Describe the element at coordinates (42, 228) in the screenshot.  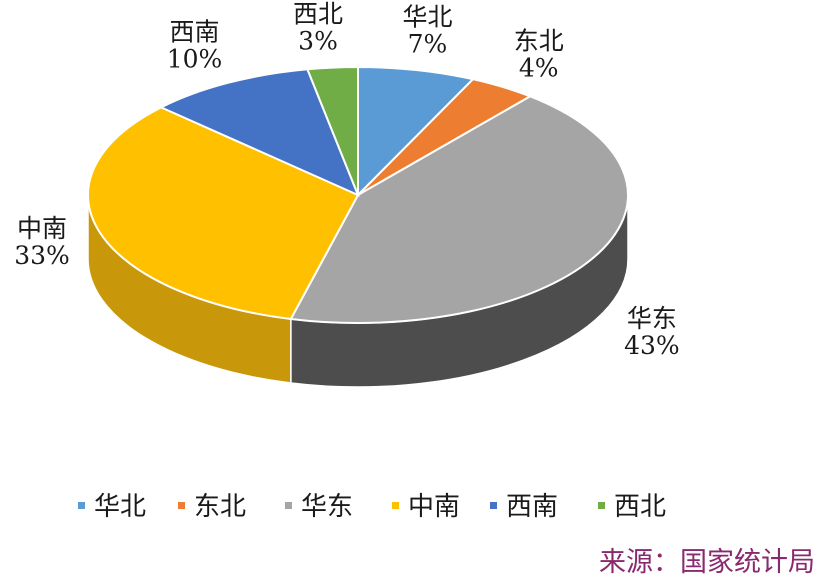
I see `slice-category-label: 中南` at that location.